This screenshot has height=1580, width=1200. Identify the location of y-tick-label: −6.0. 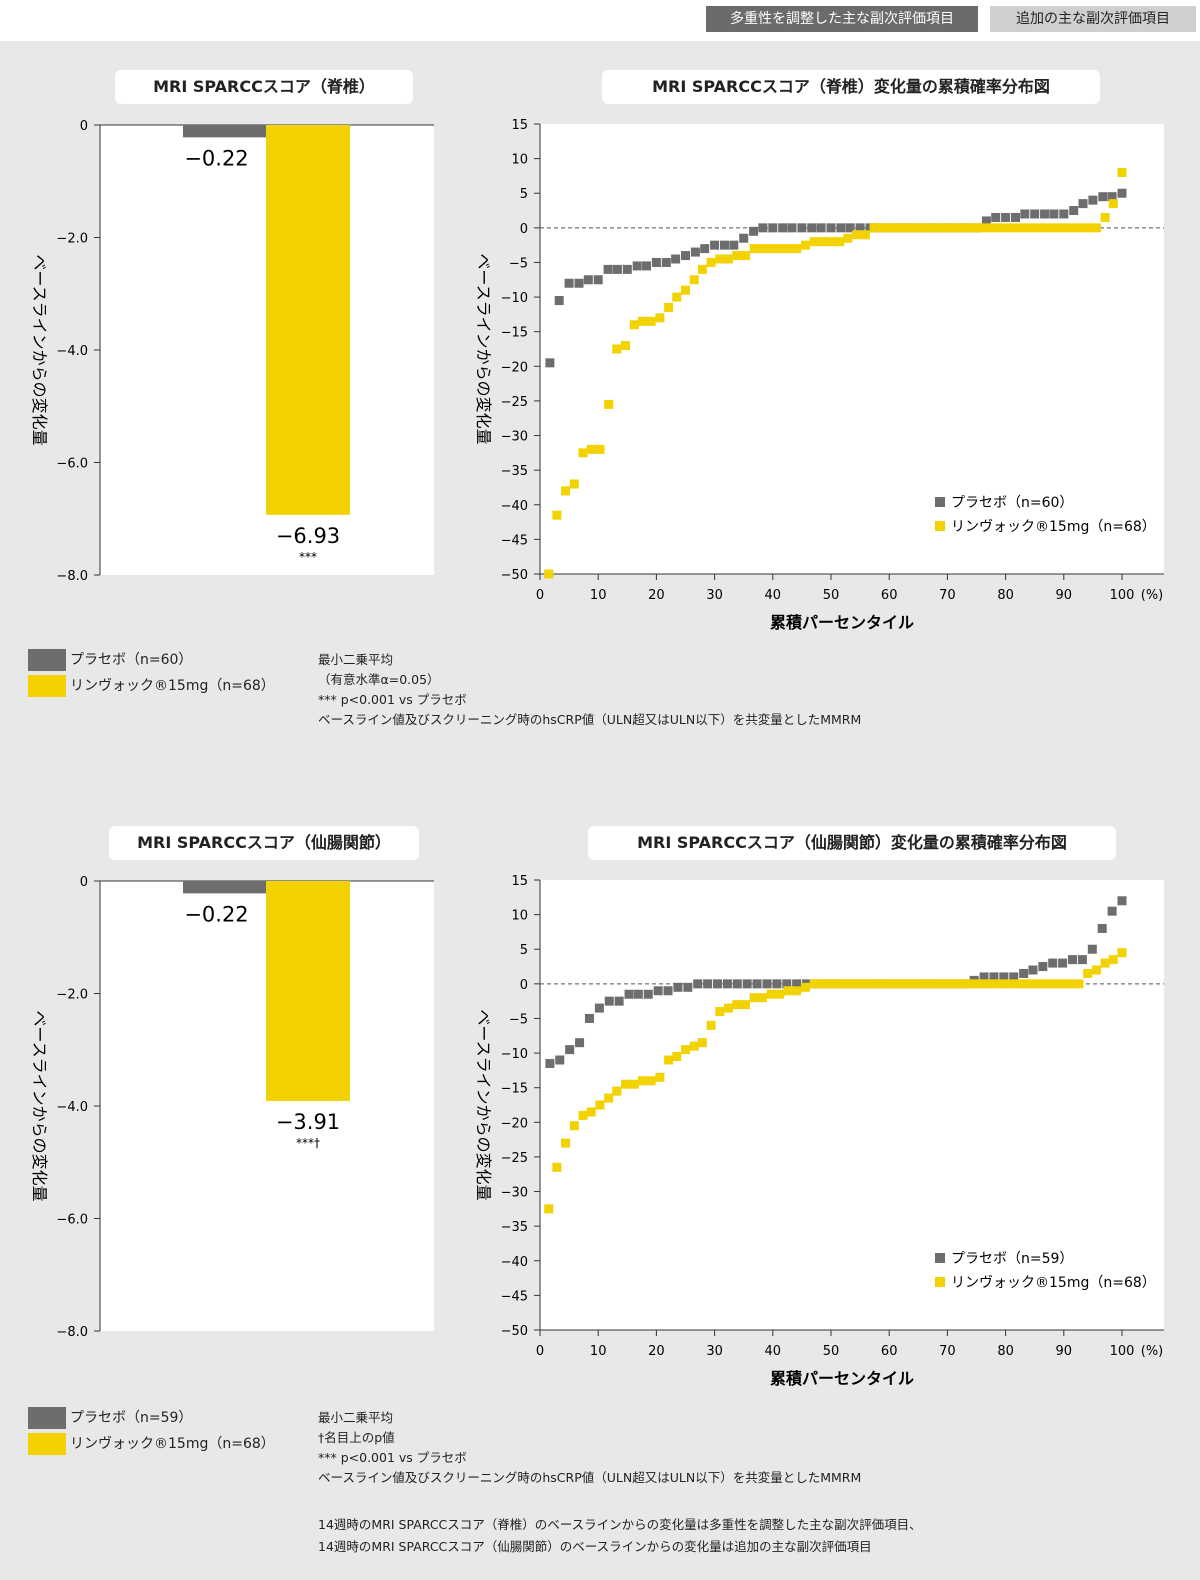
(72, 1220).